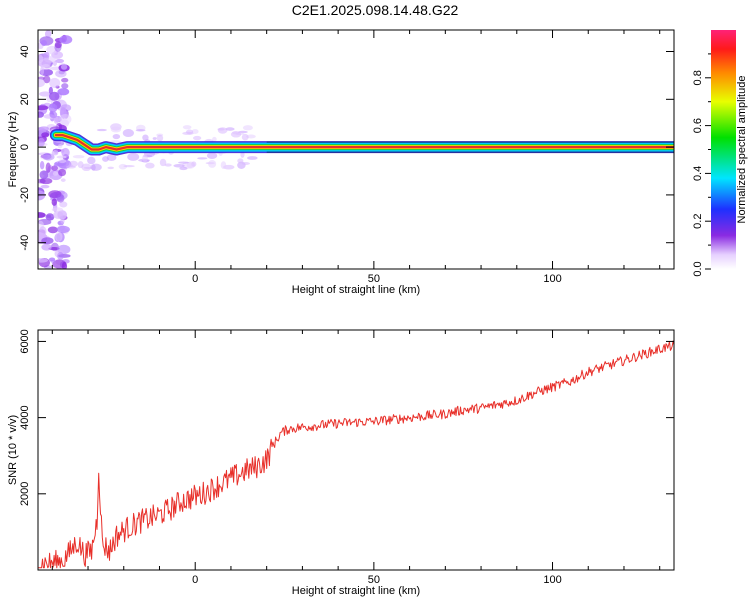  I want to click on x-tick-label: 50, so click(374, 279).